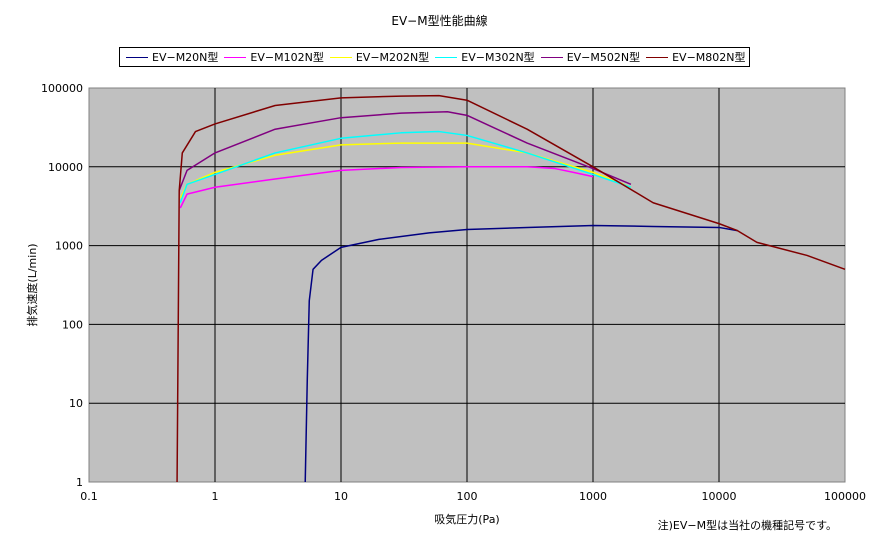 The image size is (879, 545). I want to click on x-tick-label-1: 1, so click(215, 496).